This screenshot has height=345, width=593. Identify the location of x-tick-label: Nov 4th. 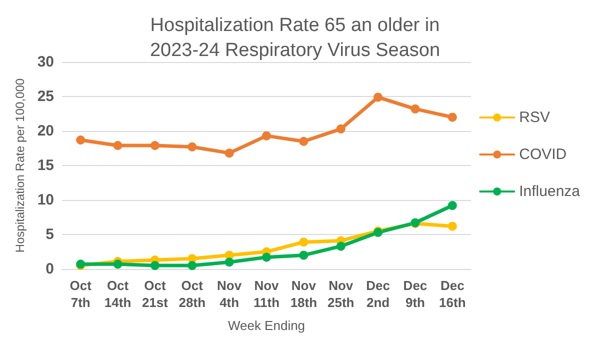
(229, 294).